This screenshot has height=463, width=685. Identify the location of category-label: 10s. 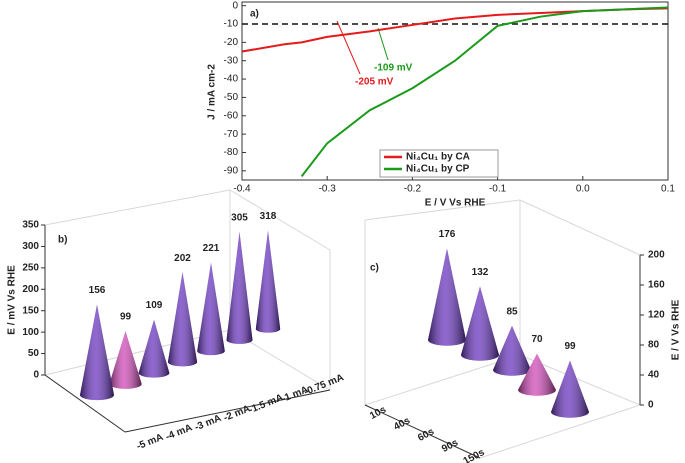
(378, 413).